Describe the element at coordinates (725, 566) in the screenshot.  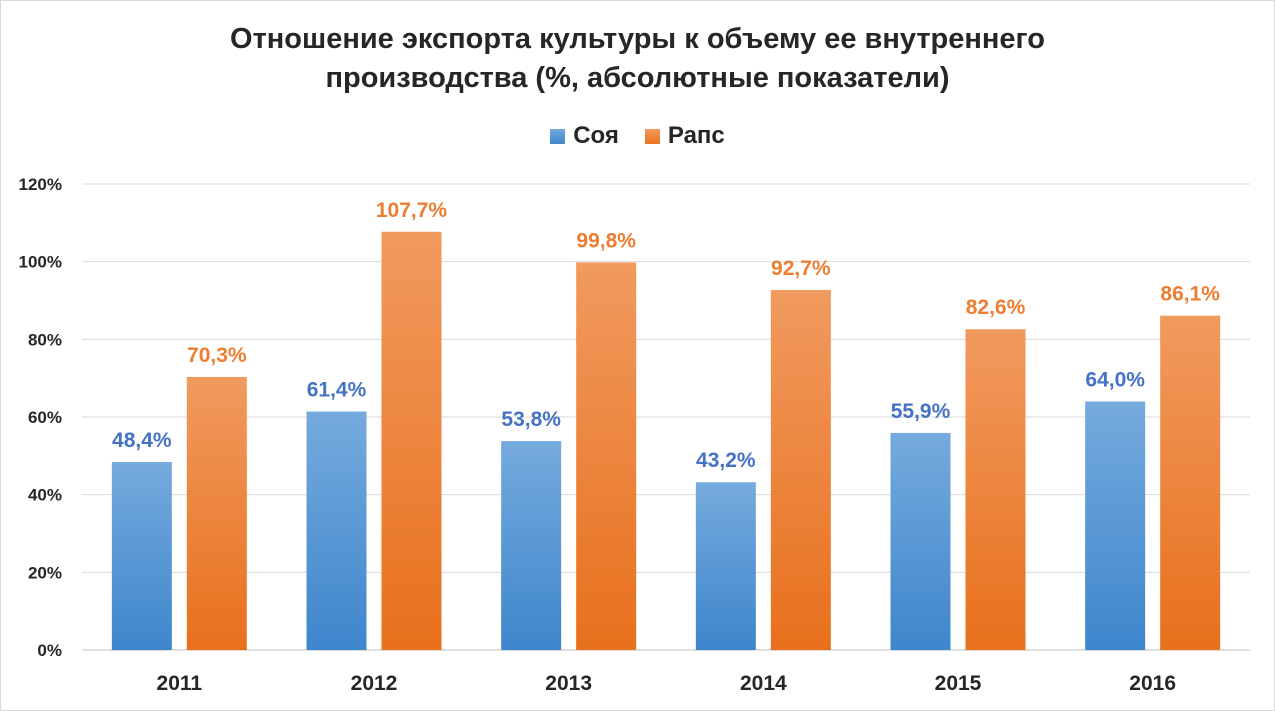
I see `bar-soy-2014` at that location.